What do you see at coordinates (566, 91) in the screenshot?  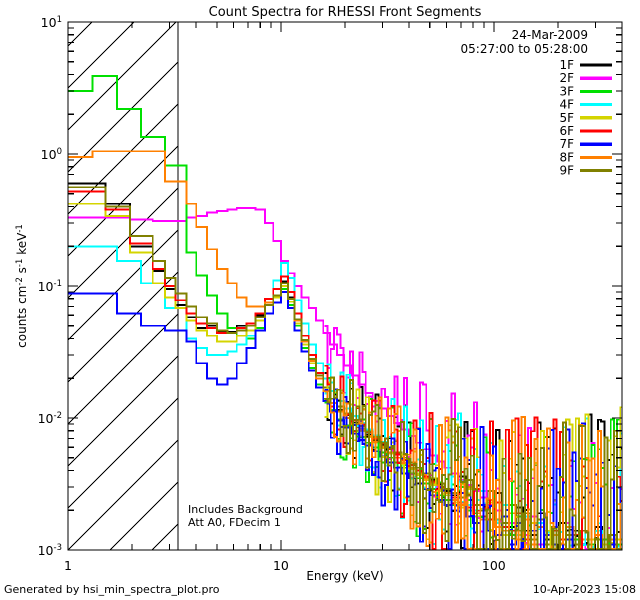 I see `legend-label-3f: 3F` at bounding box center [566, 91].